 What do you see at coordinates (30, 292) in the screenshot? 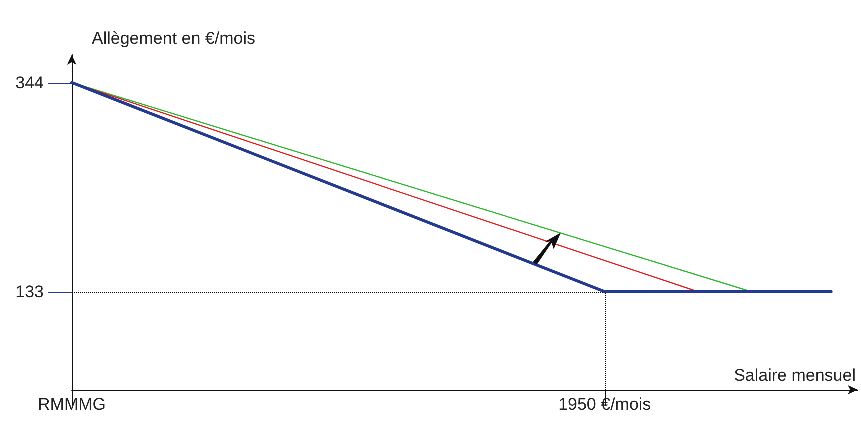
I see `y-tick-label: 133` at bounding box center [30, 292].